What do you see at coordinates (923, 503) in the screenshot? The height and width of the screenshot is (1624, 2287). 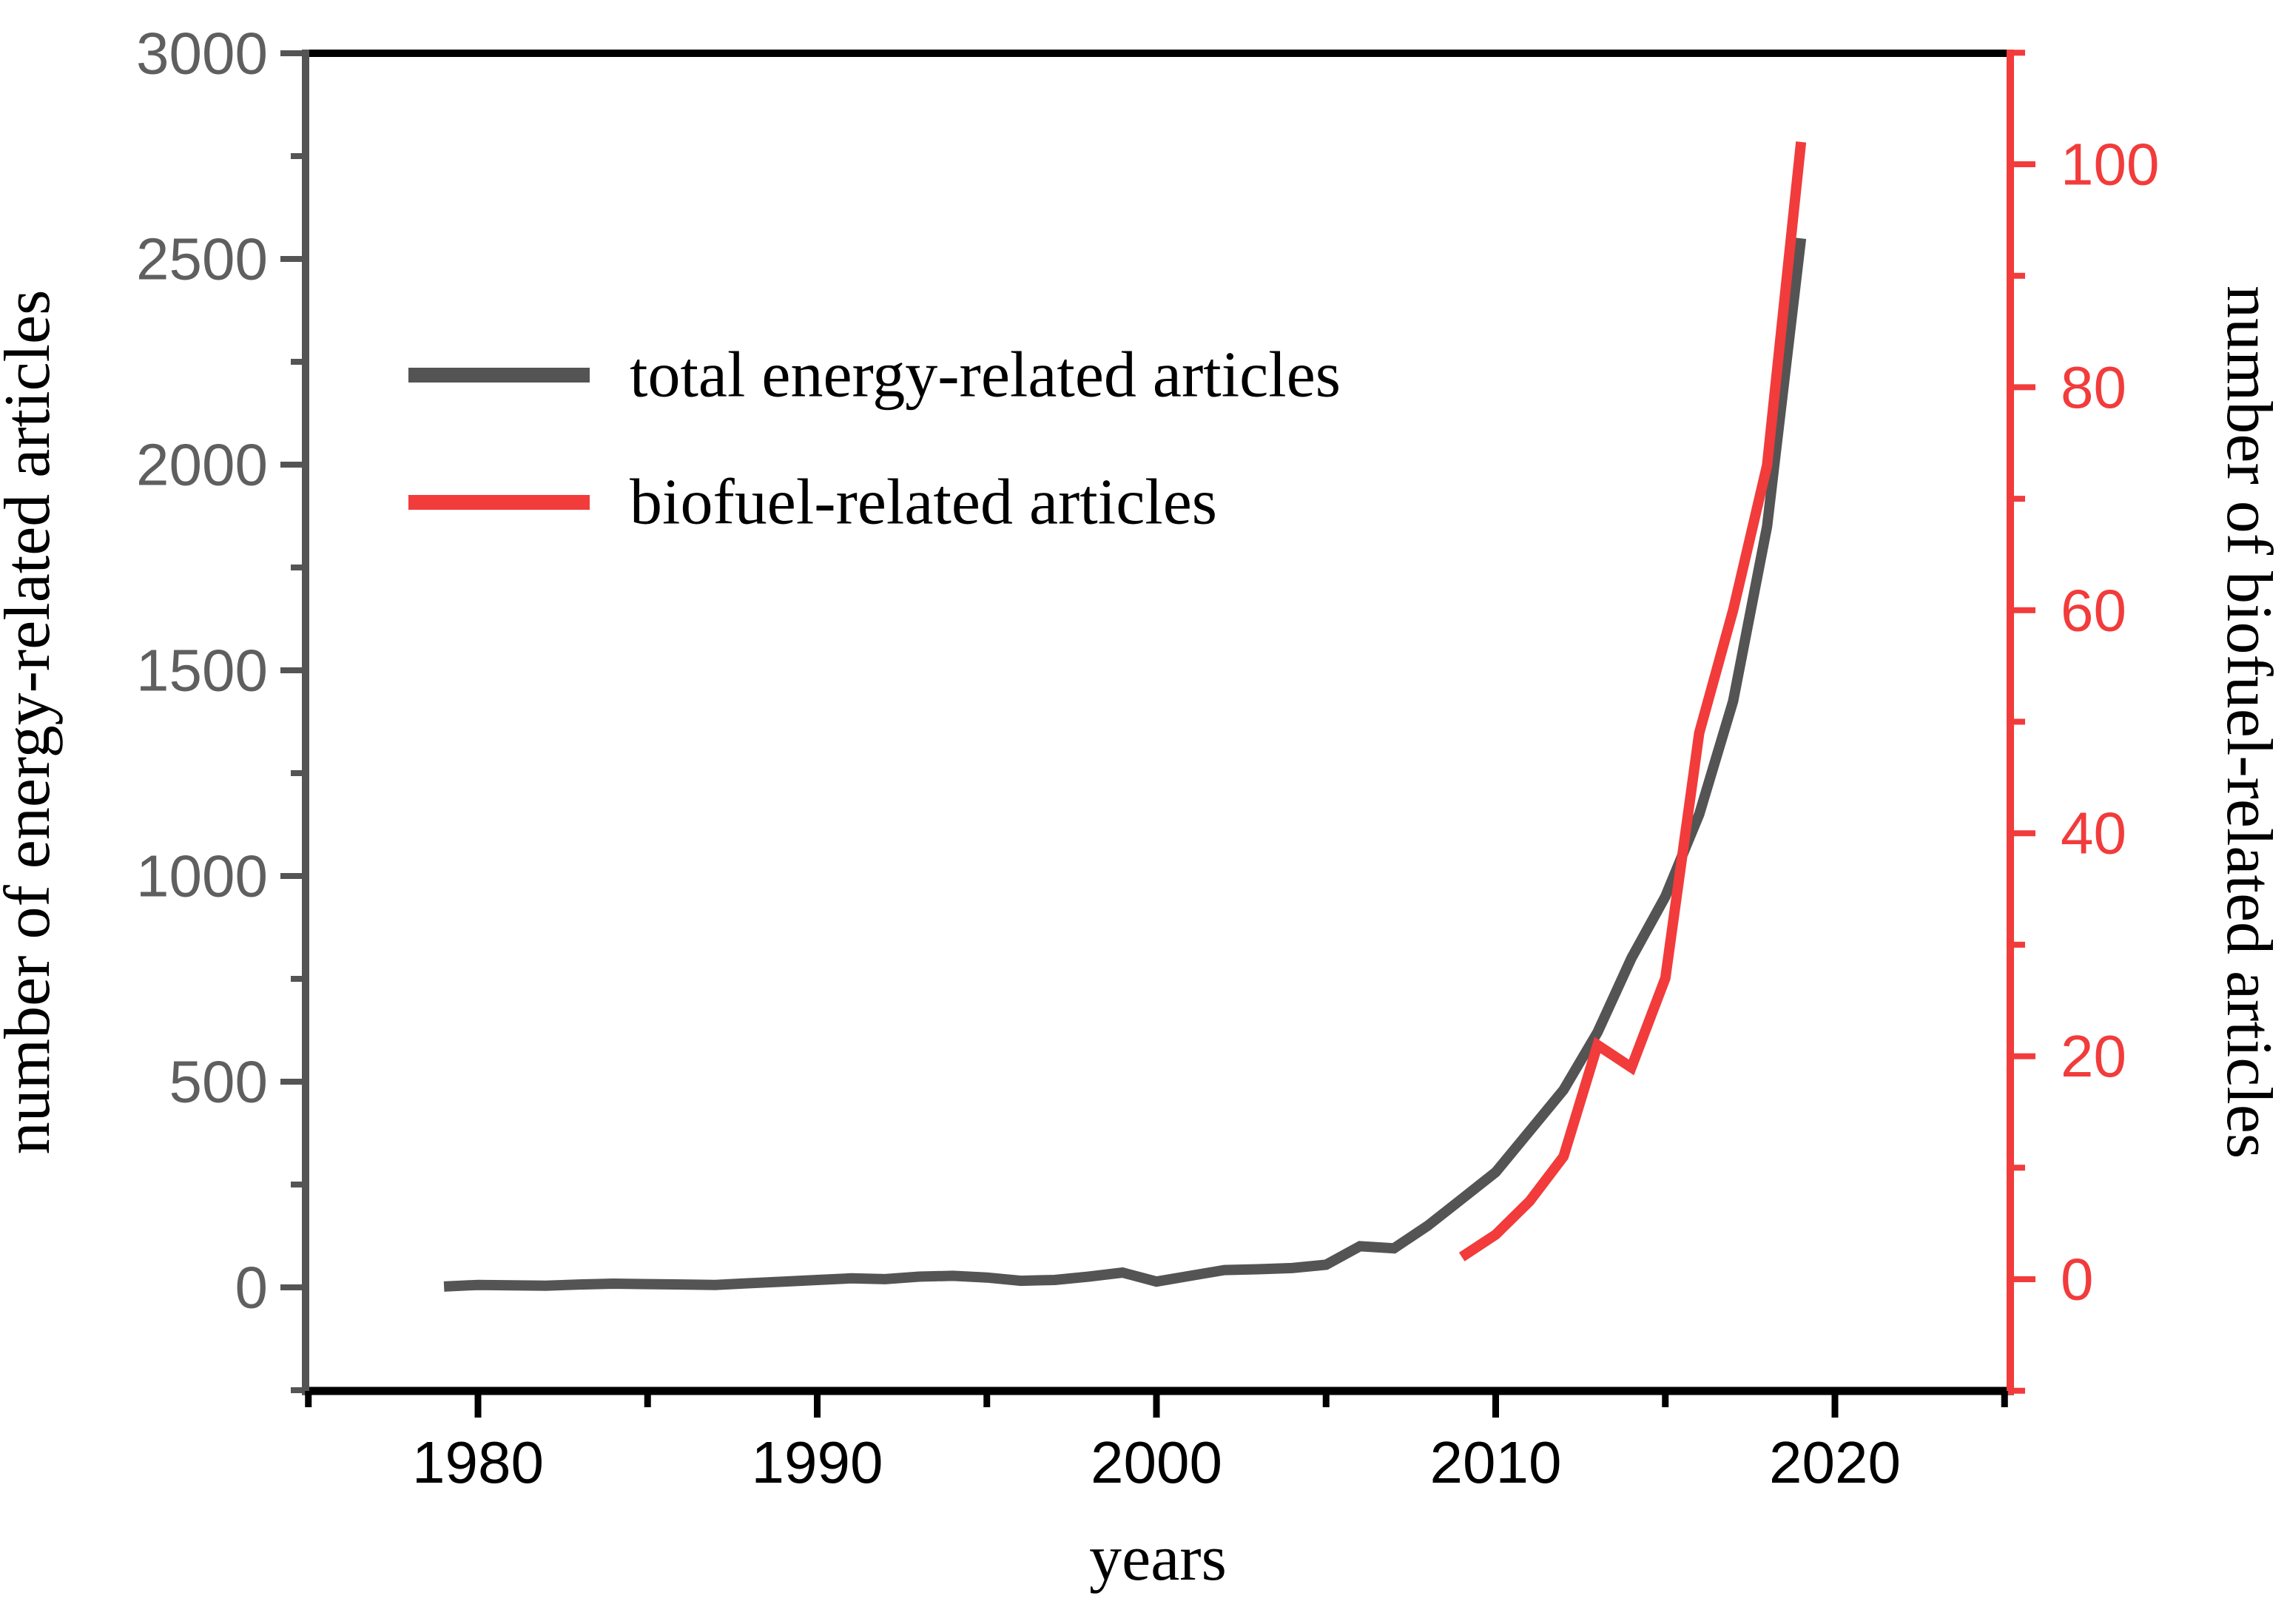 I see `legend-biofuel-label: biofuel-related articles` at bounding box center [923, 503].